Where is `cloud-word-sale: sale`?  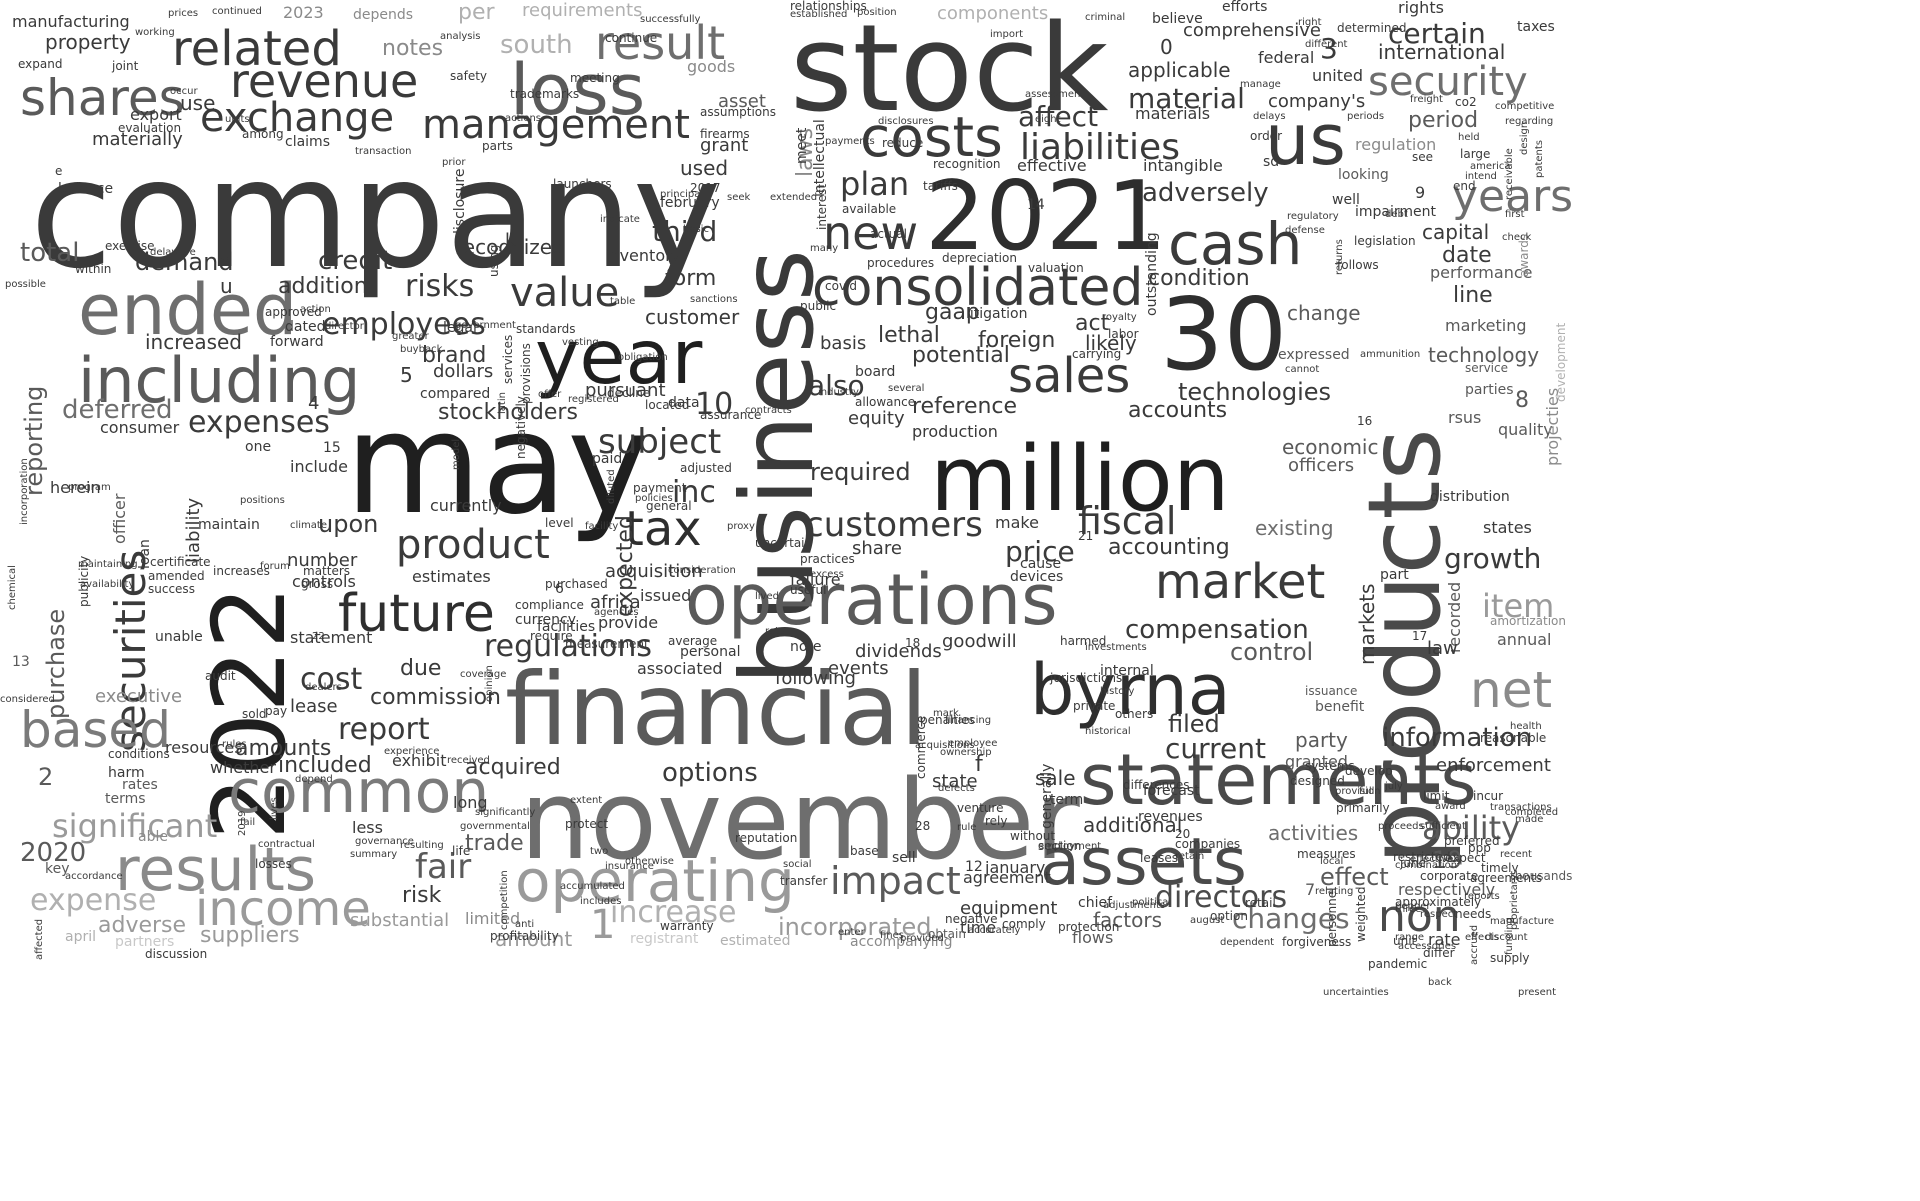 cloud-word-sale: sale is located at coordinates (1055, 778).